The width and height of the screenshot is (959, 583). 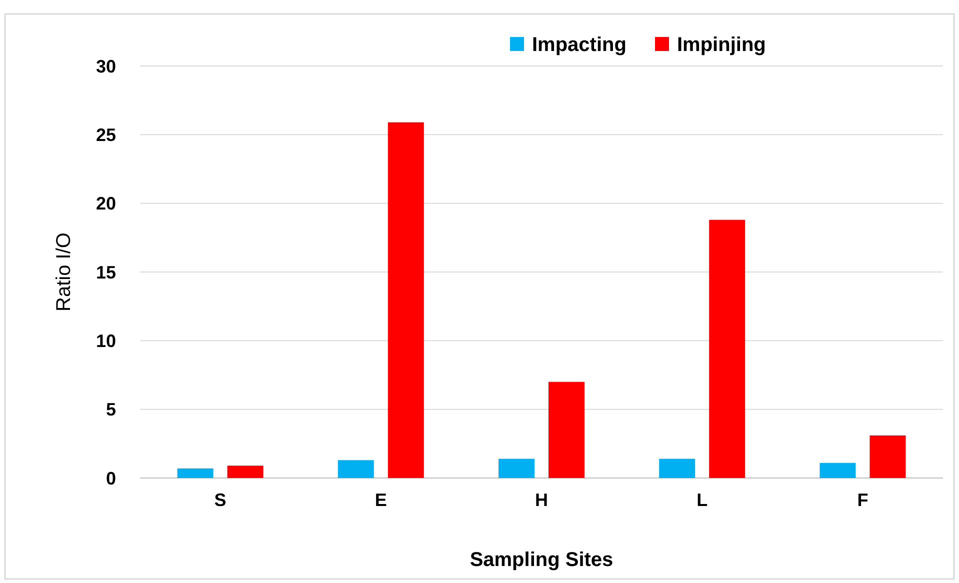 What do you see at coordinates (721, 45) in the screenshot?
I see `legend-label: Impinjing` at bounding box center [721, 45].